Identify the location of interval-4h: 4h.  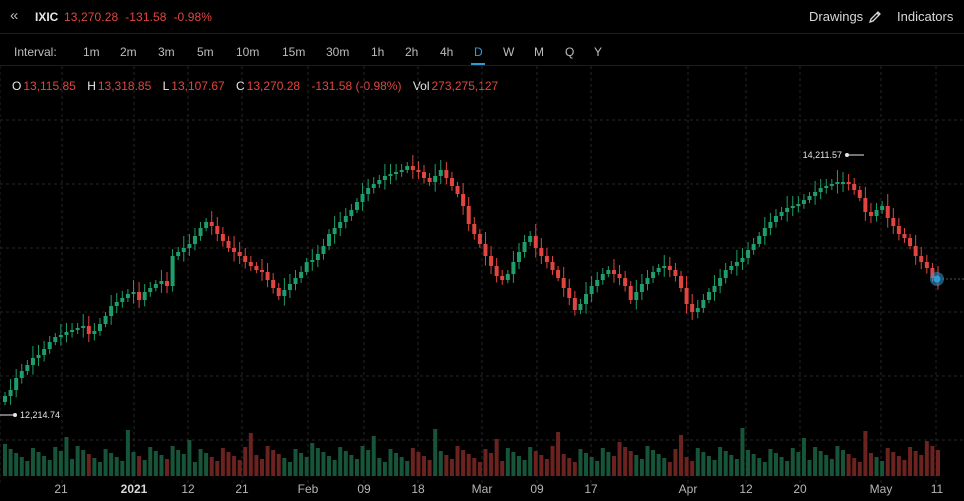
(447, 52).